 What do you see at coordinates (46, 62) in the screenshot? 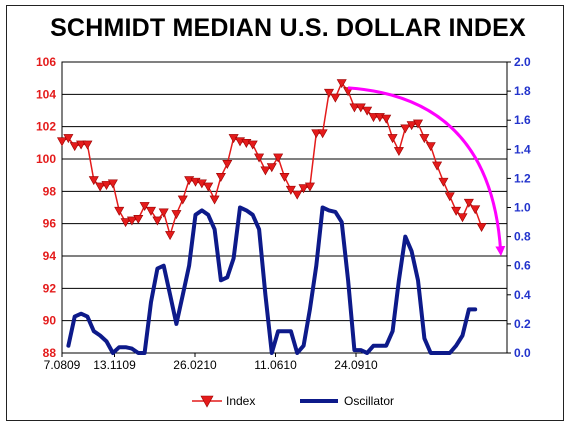
I see `left-tick-label: 106` at bounding box center [46, 62].